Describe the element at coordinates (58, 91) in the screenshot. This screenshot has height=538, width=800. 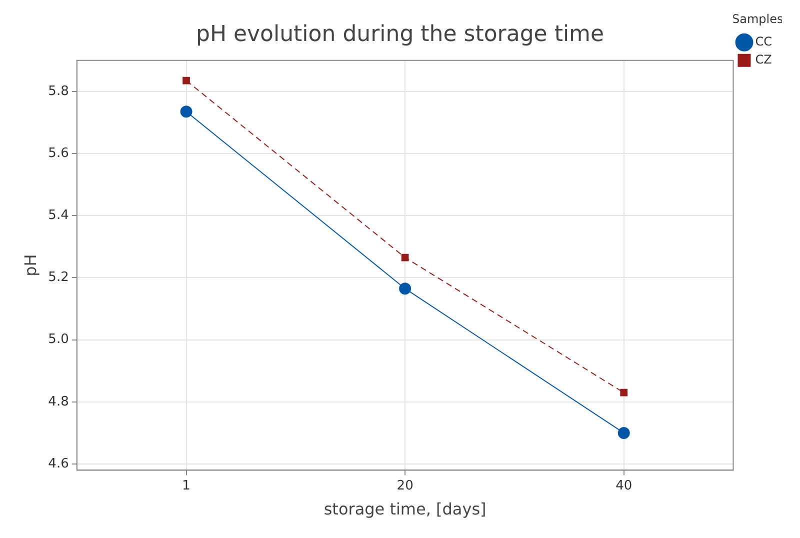
I see `y-tick-label: 5.8` at that location.